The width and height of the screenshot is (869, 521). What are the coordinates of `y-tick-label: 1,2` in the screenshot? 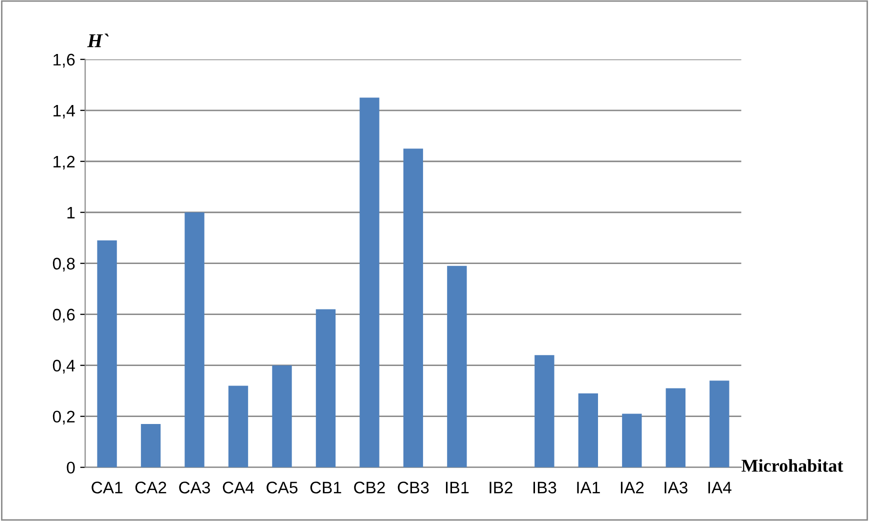 It's located at (64, 163).